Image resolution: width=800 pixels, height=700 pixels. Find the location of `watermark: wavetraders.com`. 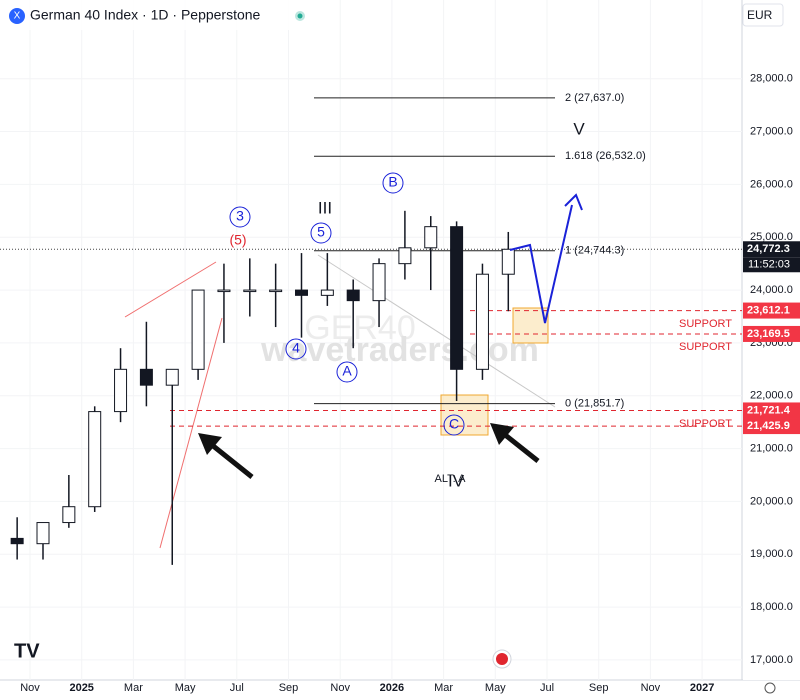

watermark: wavetraders.com is located at coordinates (399, 350).